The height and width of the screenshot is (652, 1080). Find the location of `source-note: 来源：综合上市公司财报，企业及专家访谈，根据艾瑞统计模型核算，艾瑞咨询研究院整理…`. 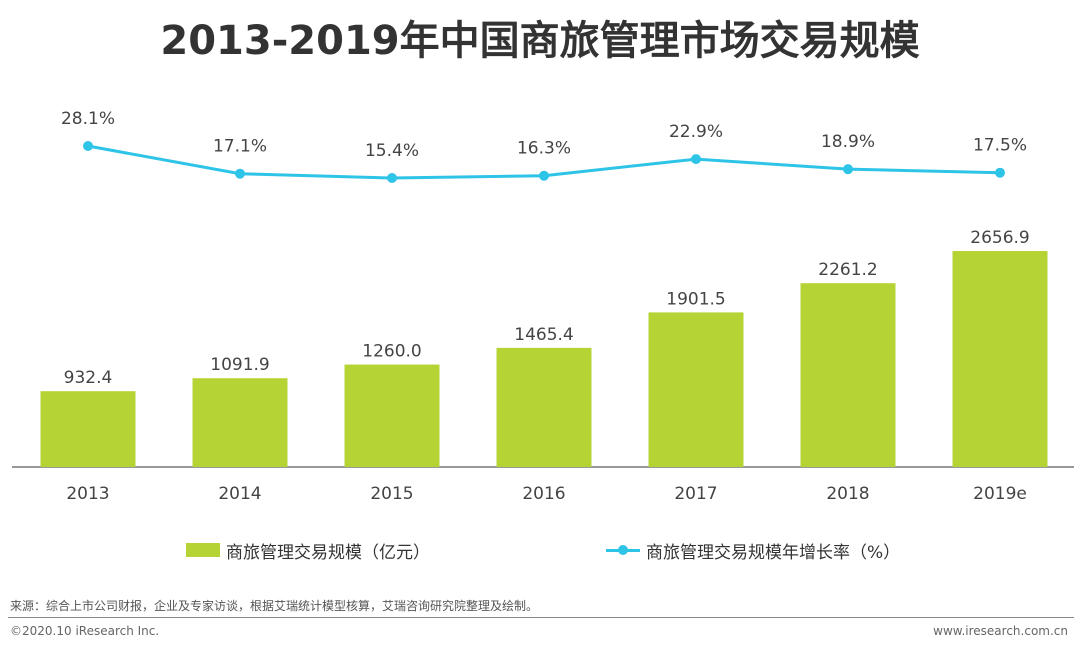

source-note: 来源：综合上市公司财报，企业及专家访谈，根据艾瑞统计模型核算，艾瑞咨询研究院整理… is located at coordinates (274, 606).